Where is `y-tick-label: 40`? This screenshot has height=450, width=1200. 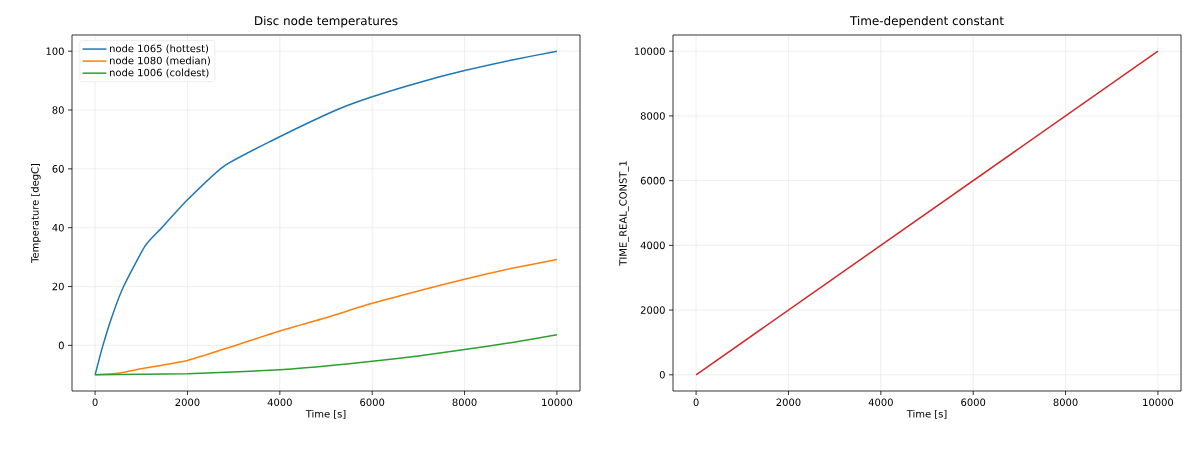 y-tick-label: 40 is located at coordinates (58, 227).